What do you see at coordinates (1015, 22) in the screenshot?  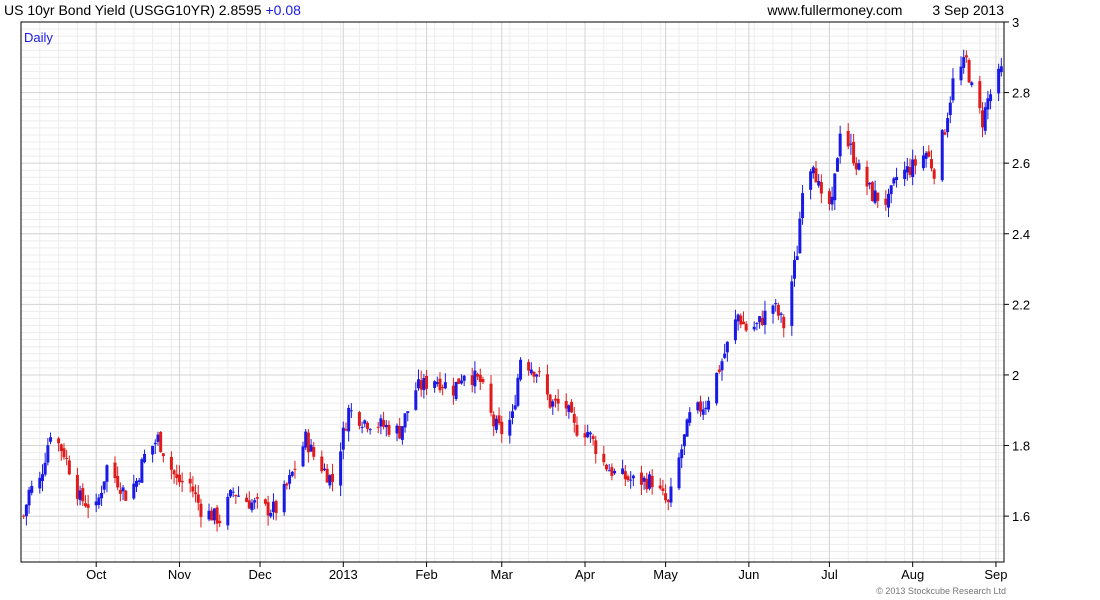 I see `y-tick-label: 3` at bounding box center [1015, 22].